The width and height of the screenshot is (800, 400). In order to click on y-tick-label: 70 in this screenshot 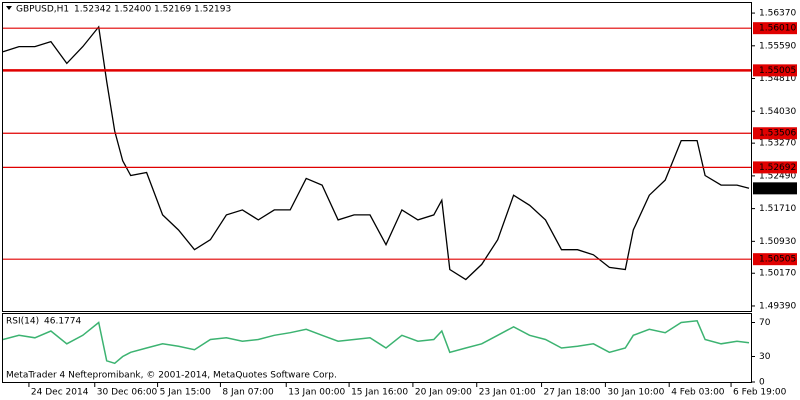, I will do `click(765, 323)`.